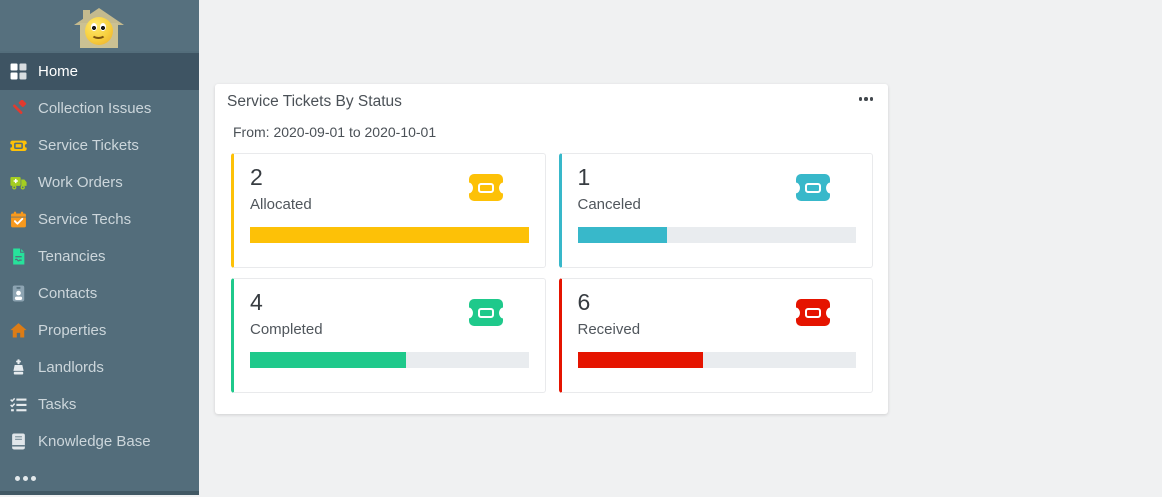 The image size is (1162, 497). I want to click on sidebar-item-home: Home, so click(99, 71).